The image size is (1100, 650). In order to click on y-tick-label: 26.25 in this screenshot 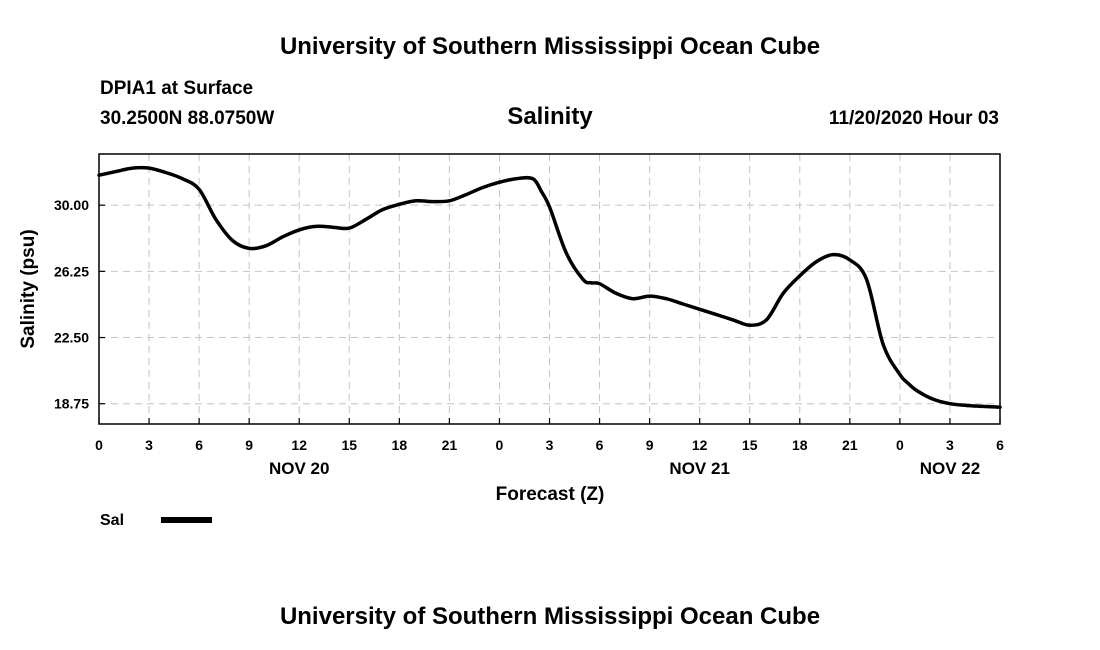, I will do `click(71, 271)`.